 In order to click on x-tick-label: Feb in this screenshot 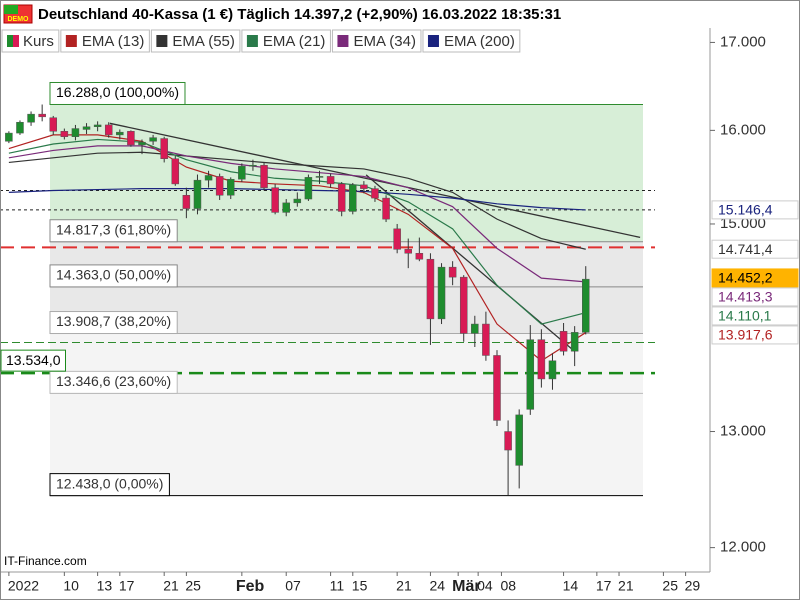, I will do `click(250, 586)`.